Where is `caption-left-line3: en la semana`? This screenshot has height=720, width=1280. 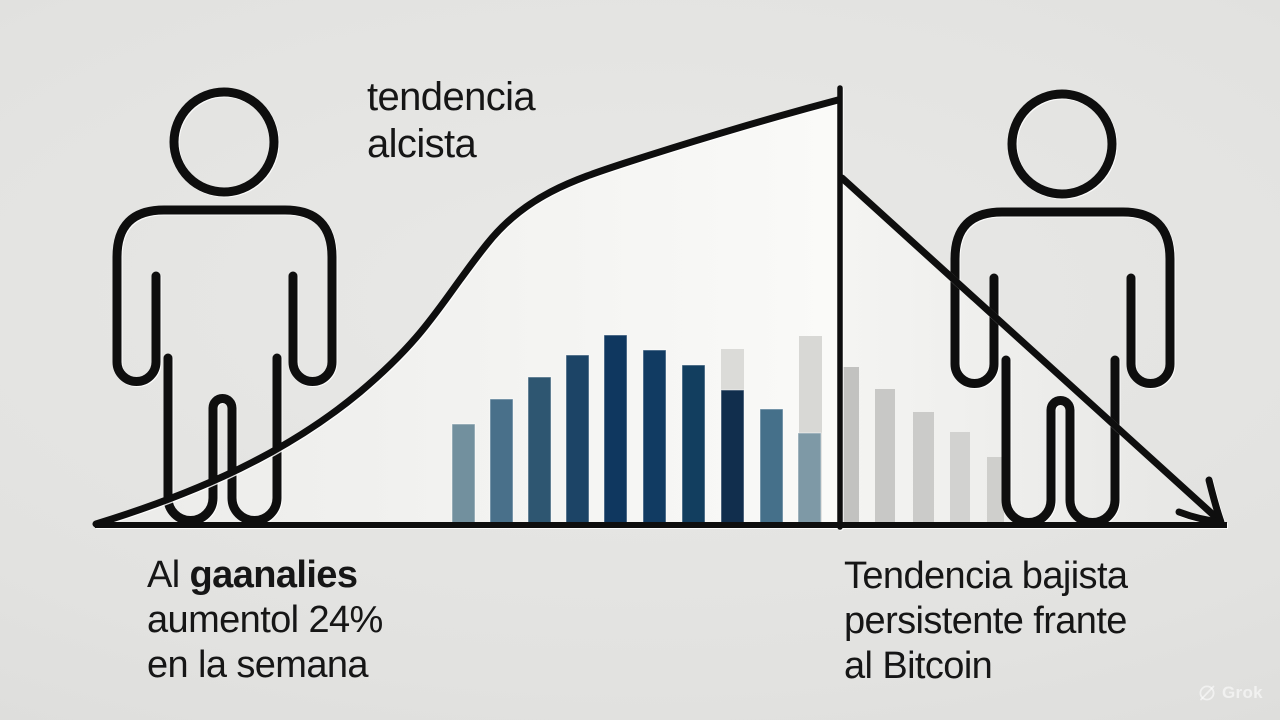 caption-left-line3: en la semana is located at coordinates (258, 665).